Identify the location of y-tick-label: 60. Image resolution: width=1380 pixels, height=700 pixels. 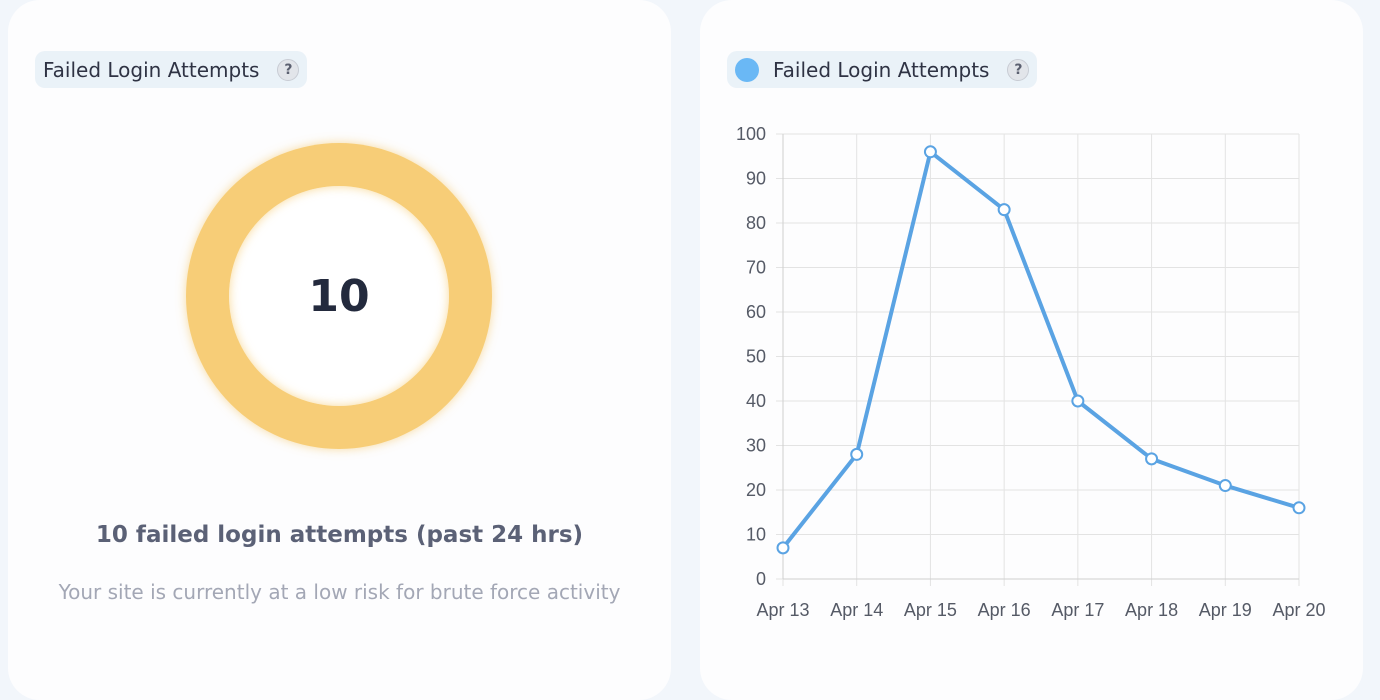
(756, 312).